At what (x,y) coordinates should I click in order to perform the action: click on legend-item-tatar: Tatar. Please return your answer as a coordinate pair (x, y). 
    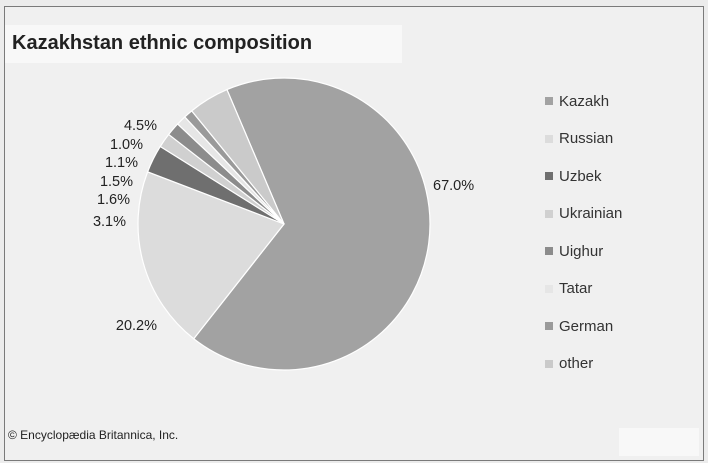
    Looking at the image, I should click on (568, 289).